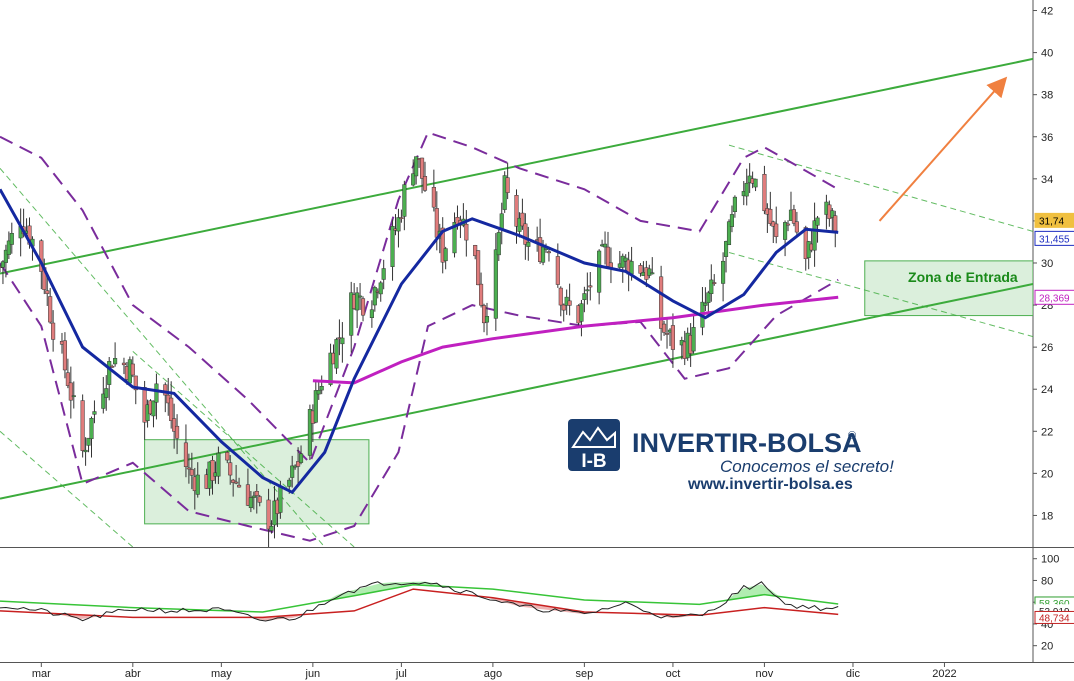 Image resolution: width=1074 pixels, height=681 pixels. Describe the element at coordinates (419, 598) in the screenshot. I see `oscillator-upper-line` at that location.